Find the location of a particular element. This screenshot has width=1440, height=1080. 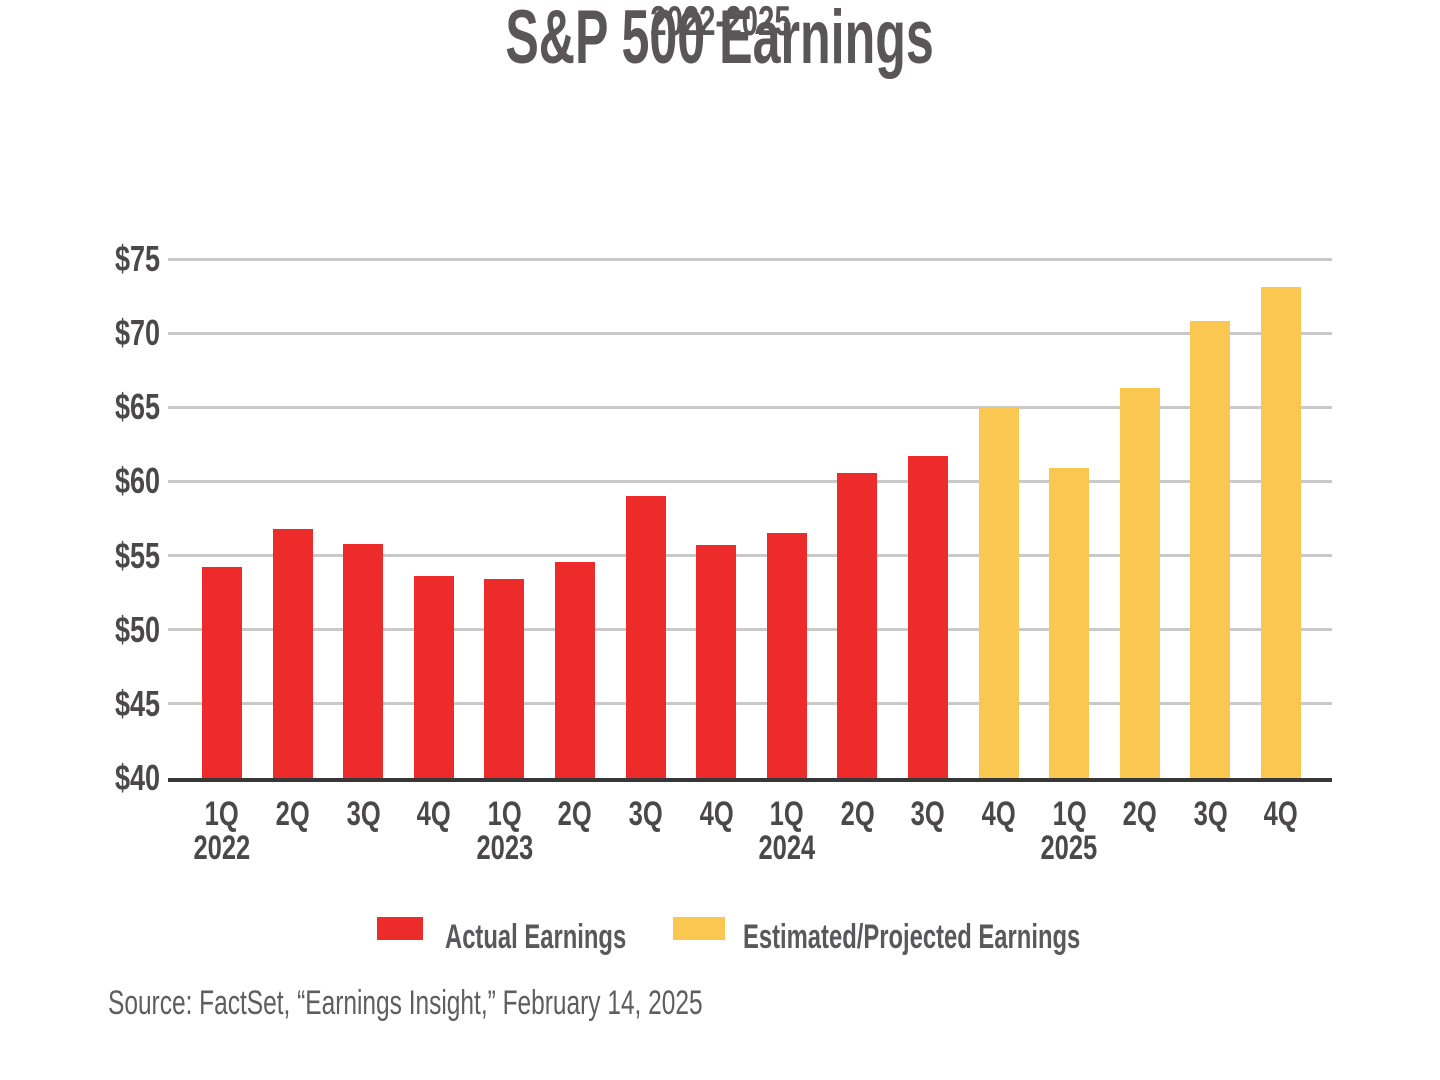

legend-swatch-actual is located at coordinates (400, 928).